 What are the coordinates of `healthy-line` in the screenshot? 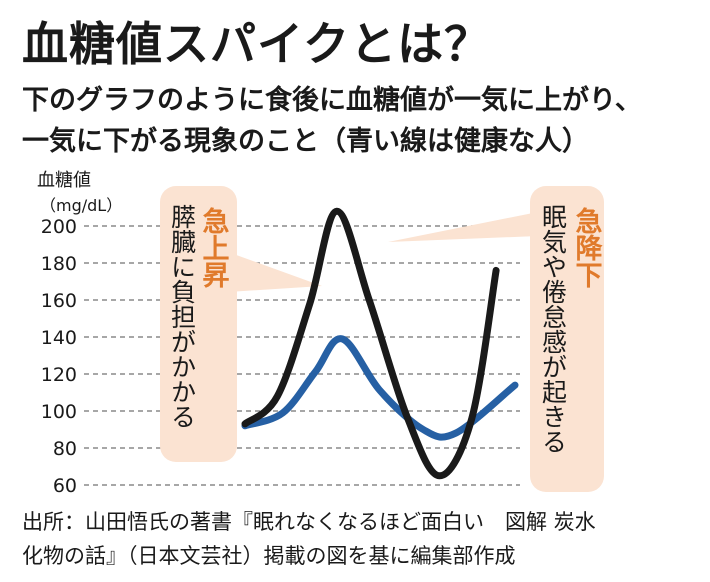 It's located at (380, 388).